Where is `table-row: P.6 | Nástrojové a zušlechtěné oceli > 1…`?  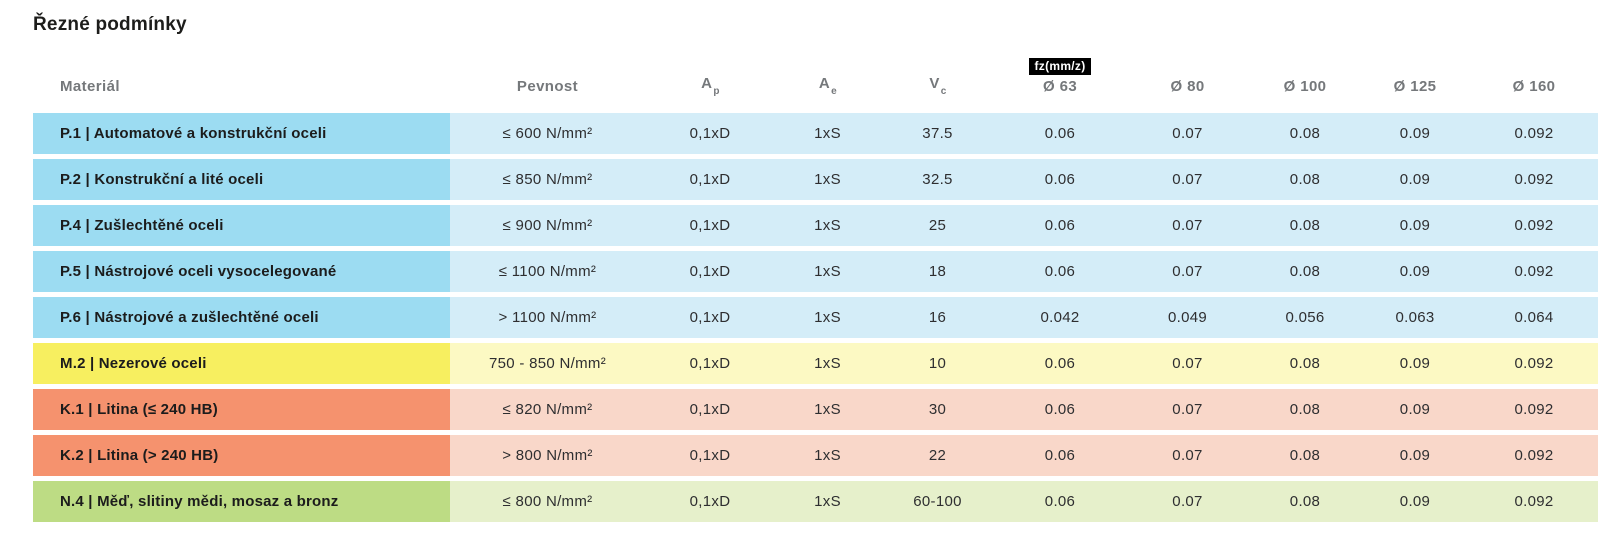 table-row: P.6 | Nástrojové a zušlechtěné oceli > 1… is located at coordinates (815, 317).